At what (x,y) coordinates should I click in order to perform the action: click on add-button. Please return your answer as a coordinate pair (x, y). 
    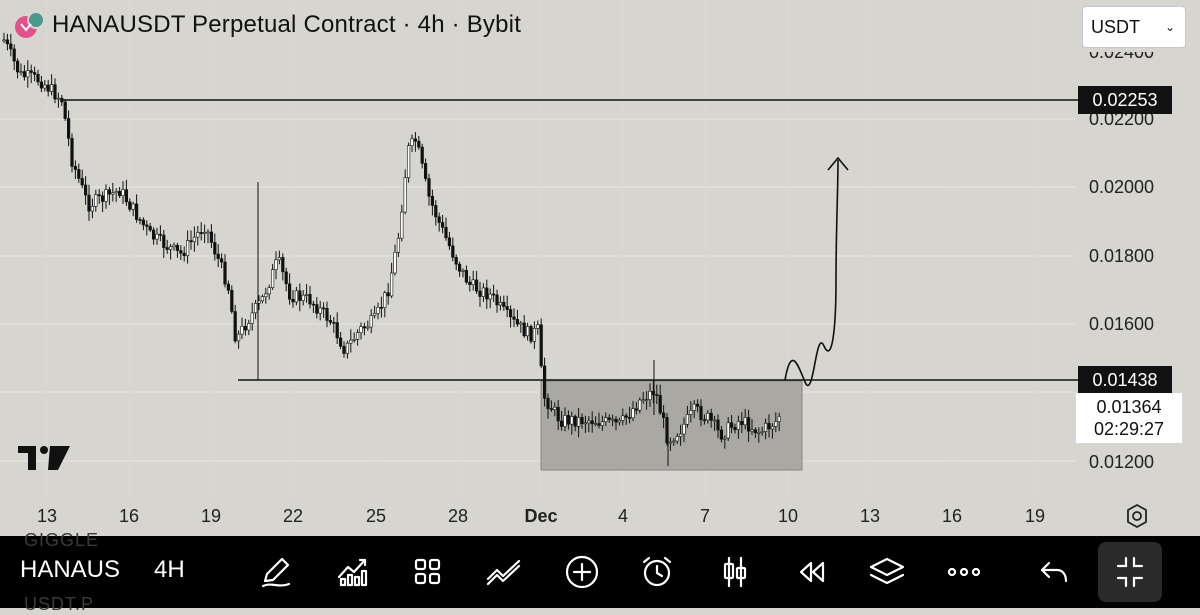
    Looking at the image, I should click on (582, 572).